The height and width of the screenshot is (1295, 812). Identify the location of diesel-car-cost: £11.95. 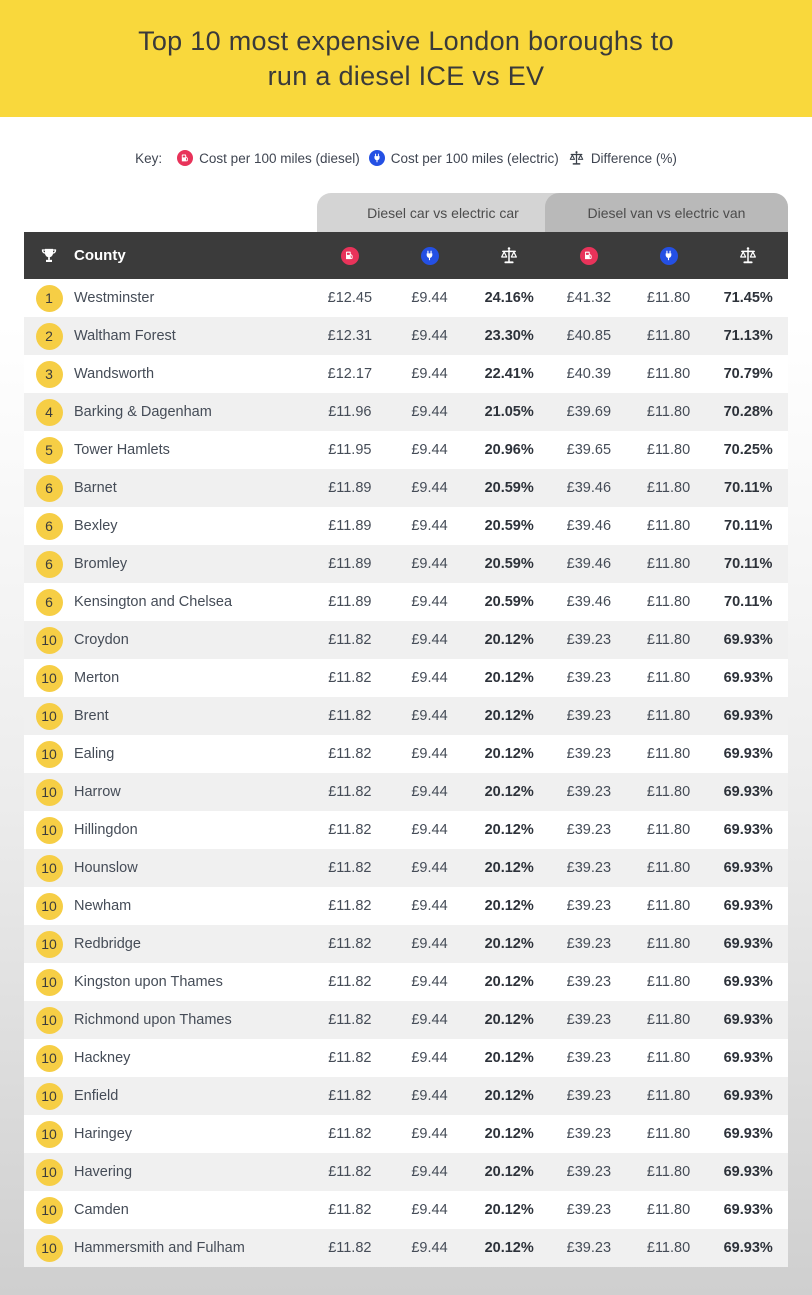
(350, 450).